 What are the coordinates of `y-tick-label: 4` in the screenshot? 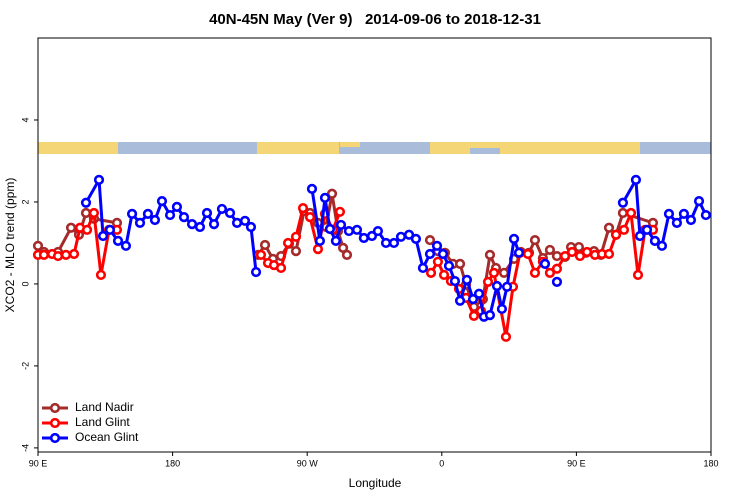 It's located at (25, 119).